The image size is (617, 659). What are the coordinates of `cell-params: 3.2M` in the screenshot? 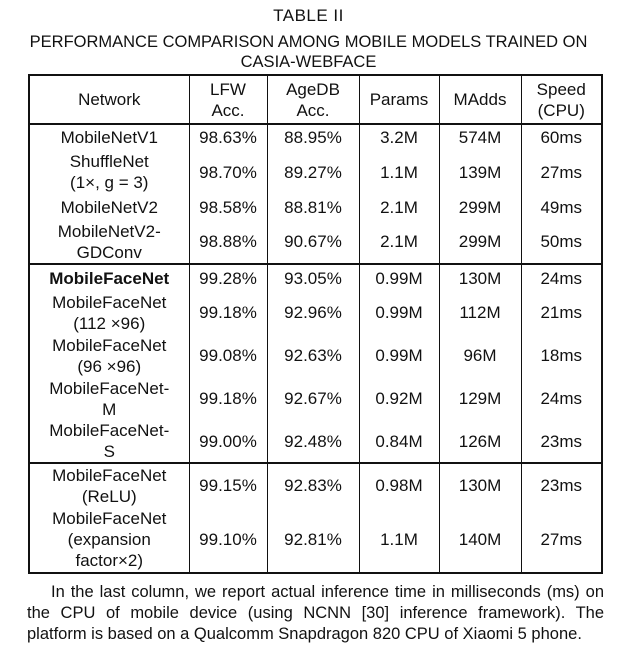 It's located at (399, 137).